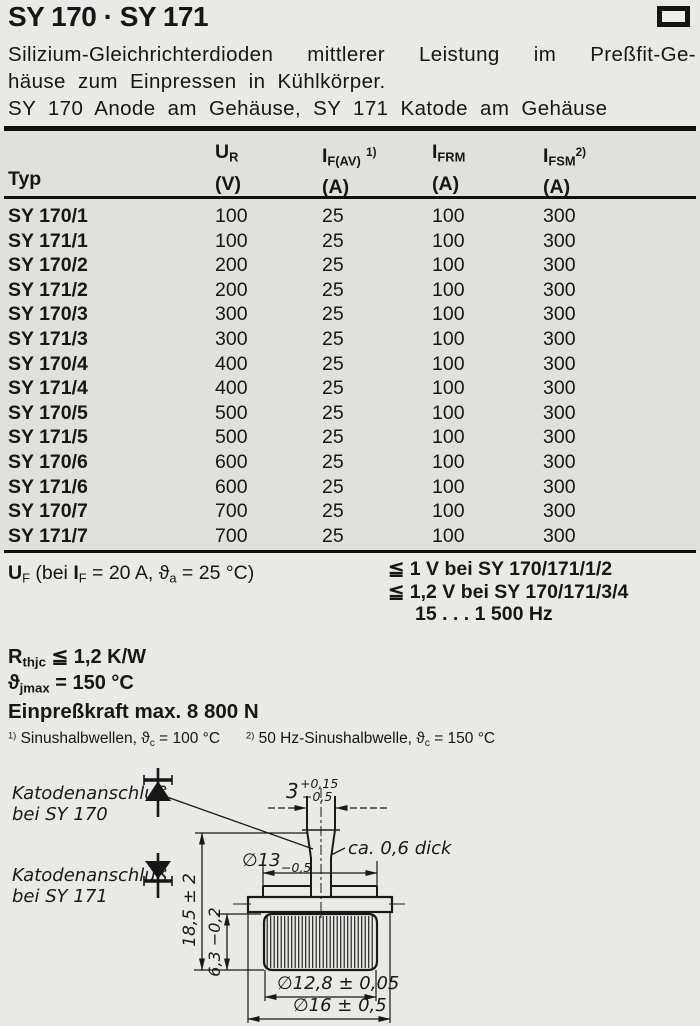 The width and height of the screenshot is (700, 1026). What do you see at coordinates (350, 314) in the screenshot?
I see `table-row: SY 170/3 300 25 100 300` at bounding box center [350, 314].